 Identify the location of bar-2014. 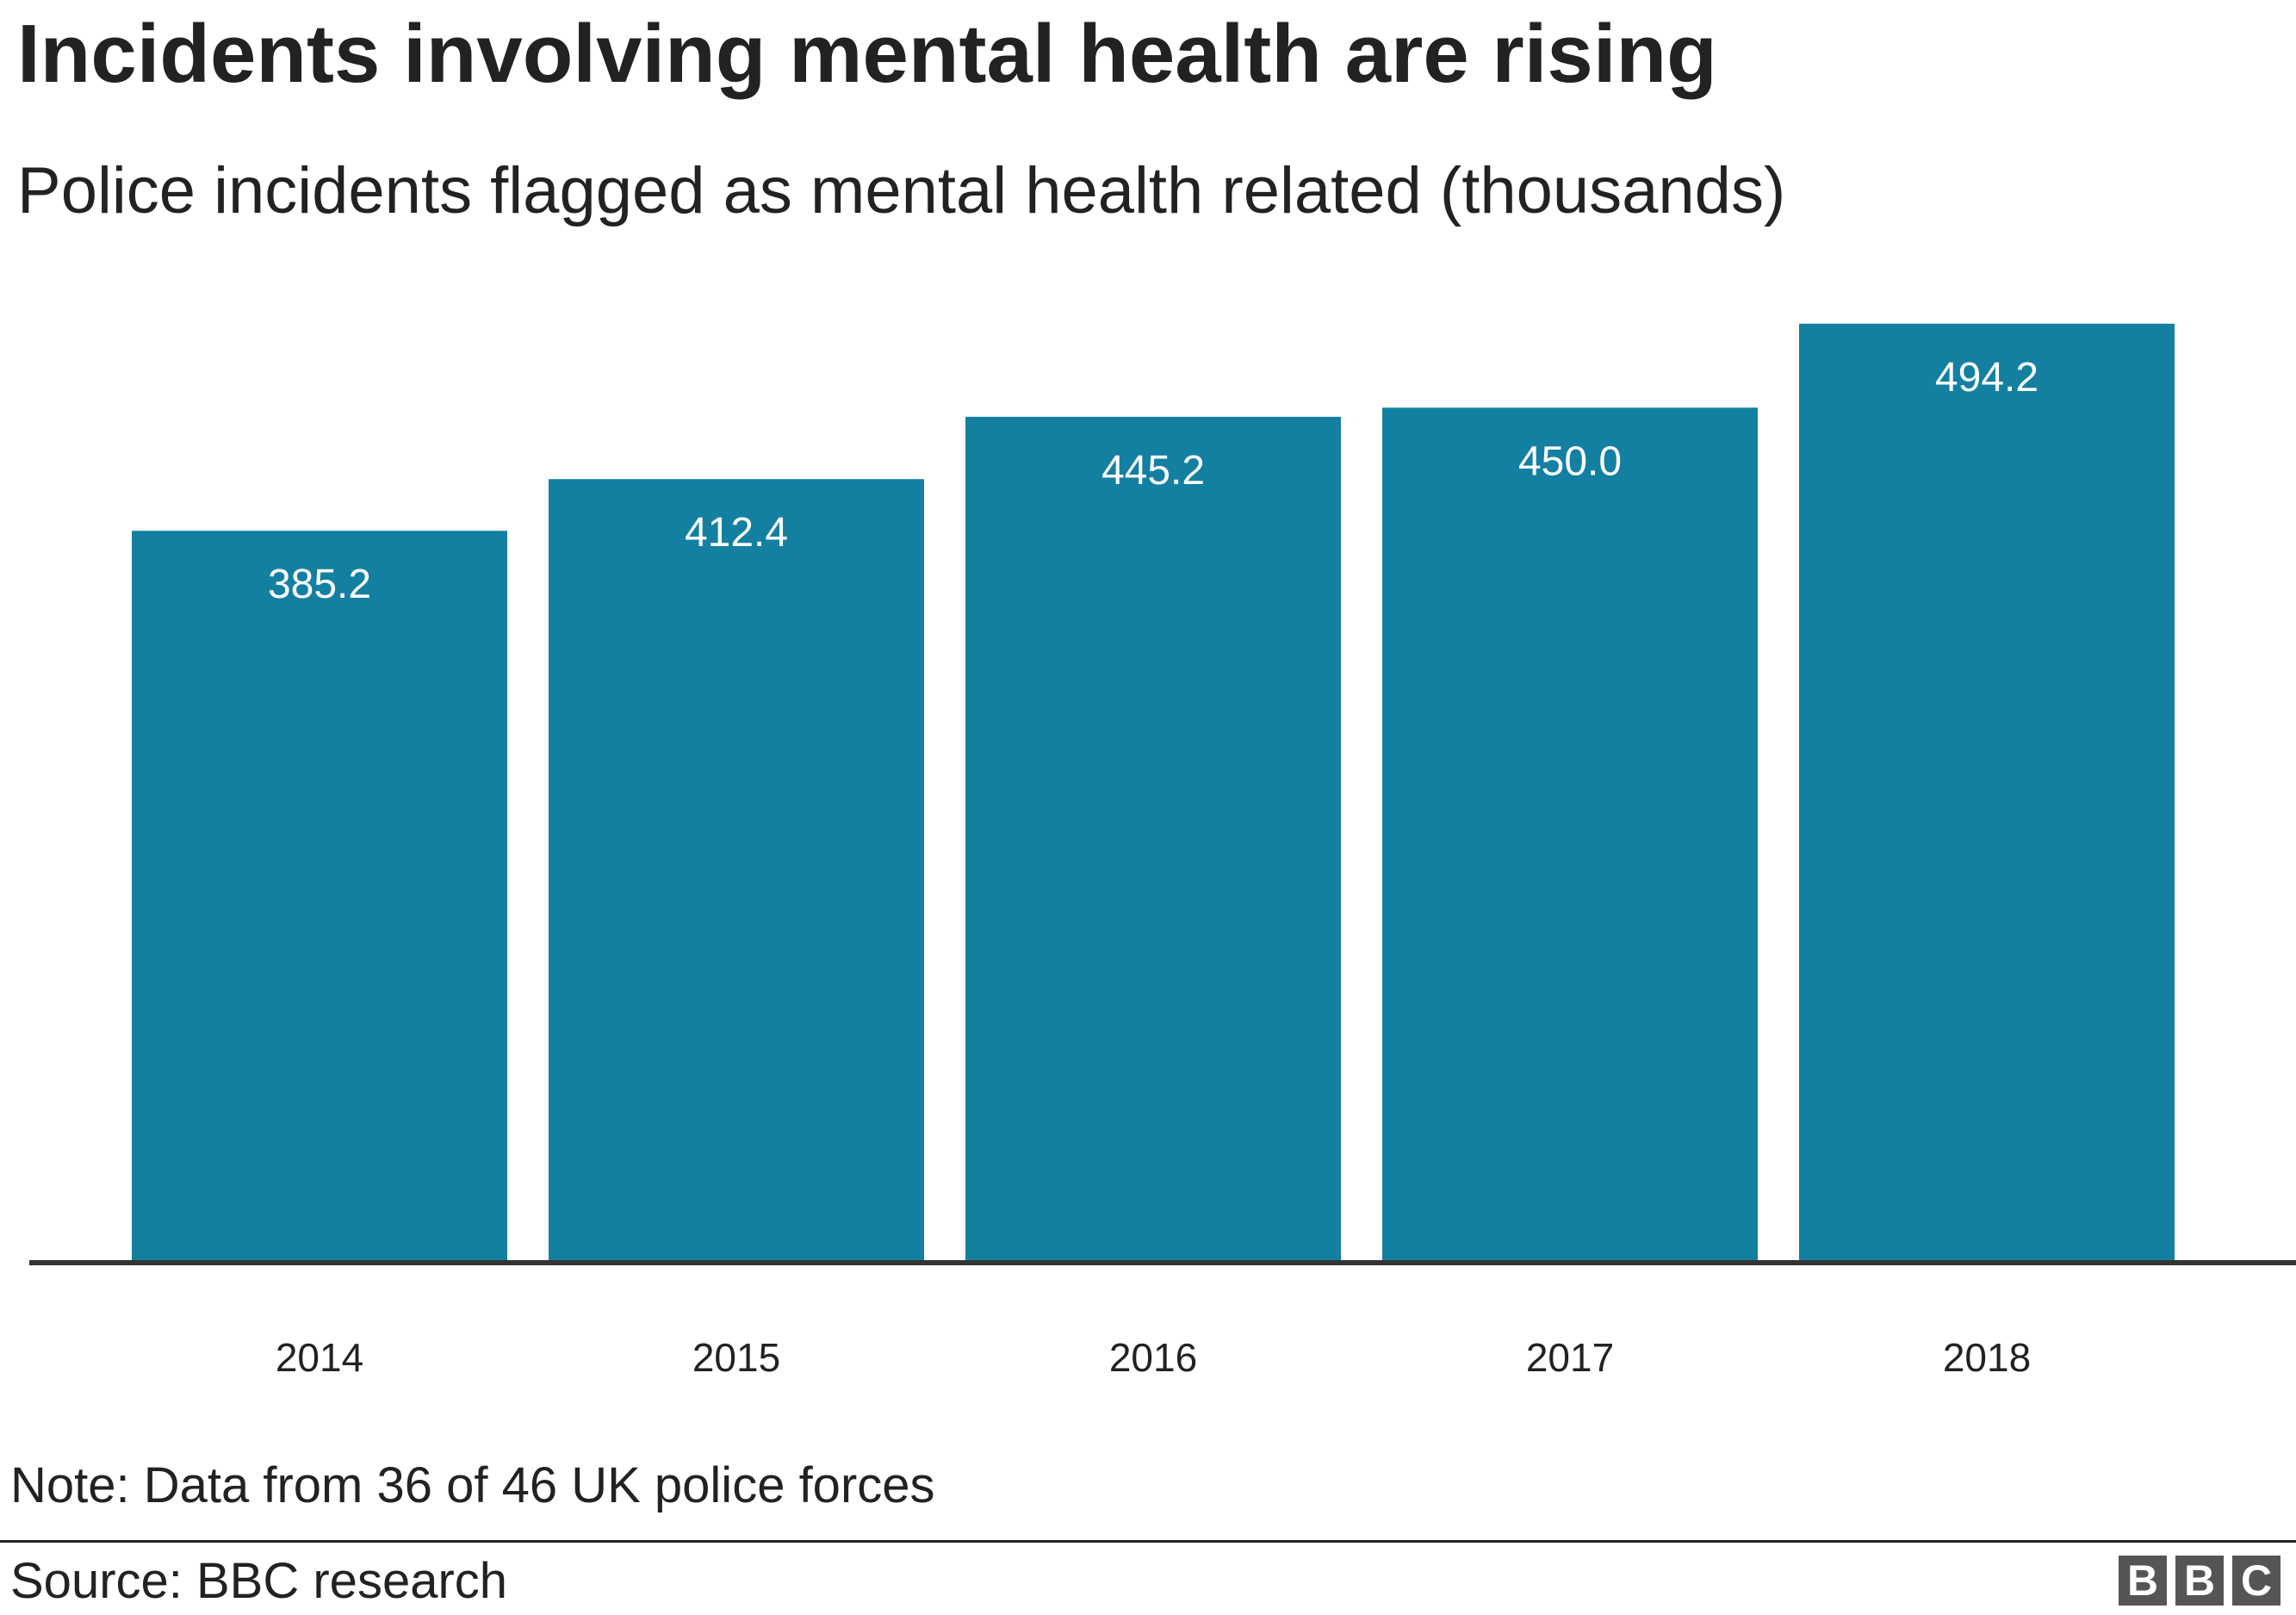
(319, 897).